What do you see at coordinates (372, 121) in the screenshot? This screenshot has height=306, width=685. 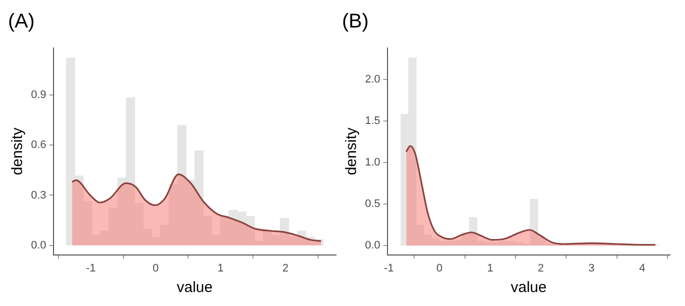 I see `y-tick-label: 1.5` at bounding box center [372, 121].